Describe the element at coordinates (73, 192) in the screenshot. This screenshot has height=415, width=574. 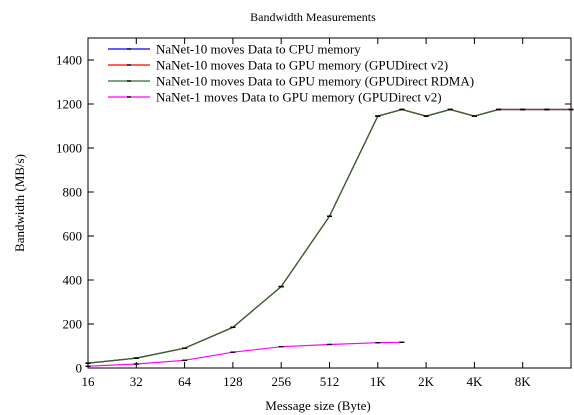
I see `y-tick-label: 800` at that location.